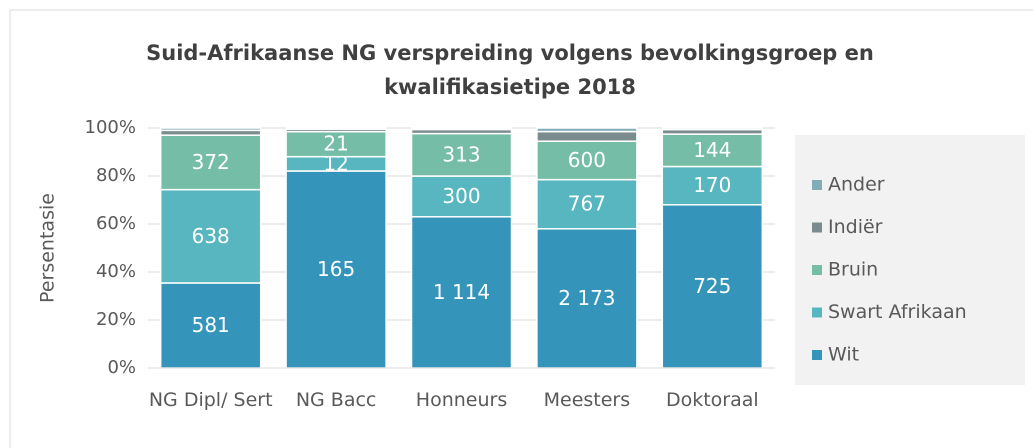 The height and width of the screenshot is (448, 1033). What do you see at coordinates (461, 400) in the screenshot?
I see `x-tick-label: Honneurs` at bounding box center [461, 400].